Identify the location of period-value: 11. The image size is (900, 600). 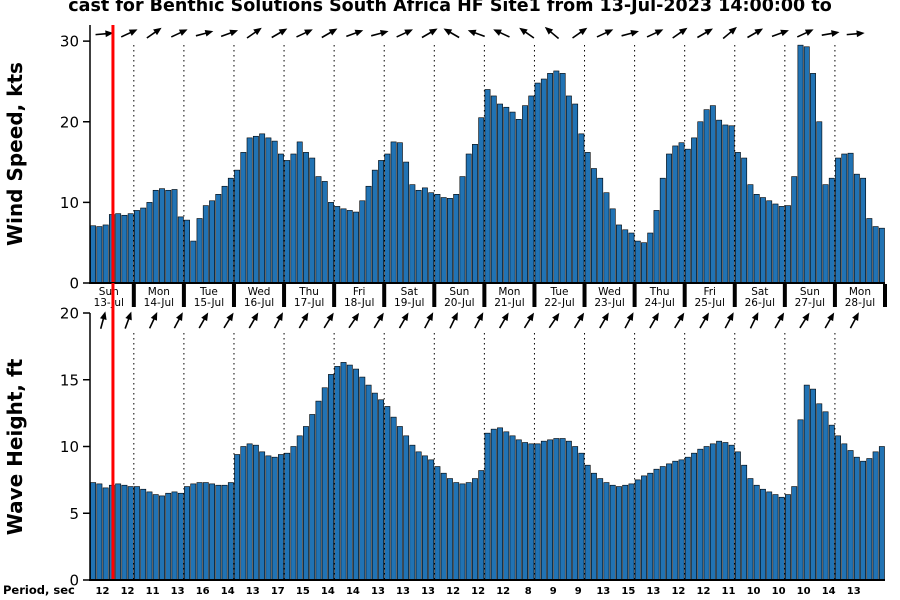
(153, 591).